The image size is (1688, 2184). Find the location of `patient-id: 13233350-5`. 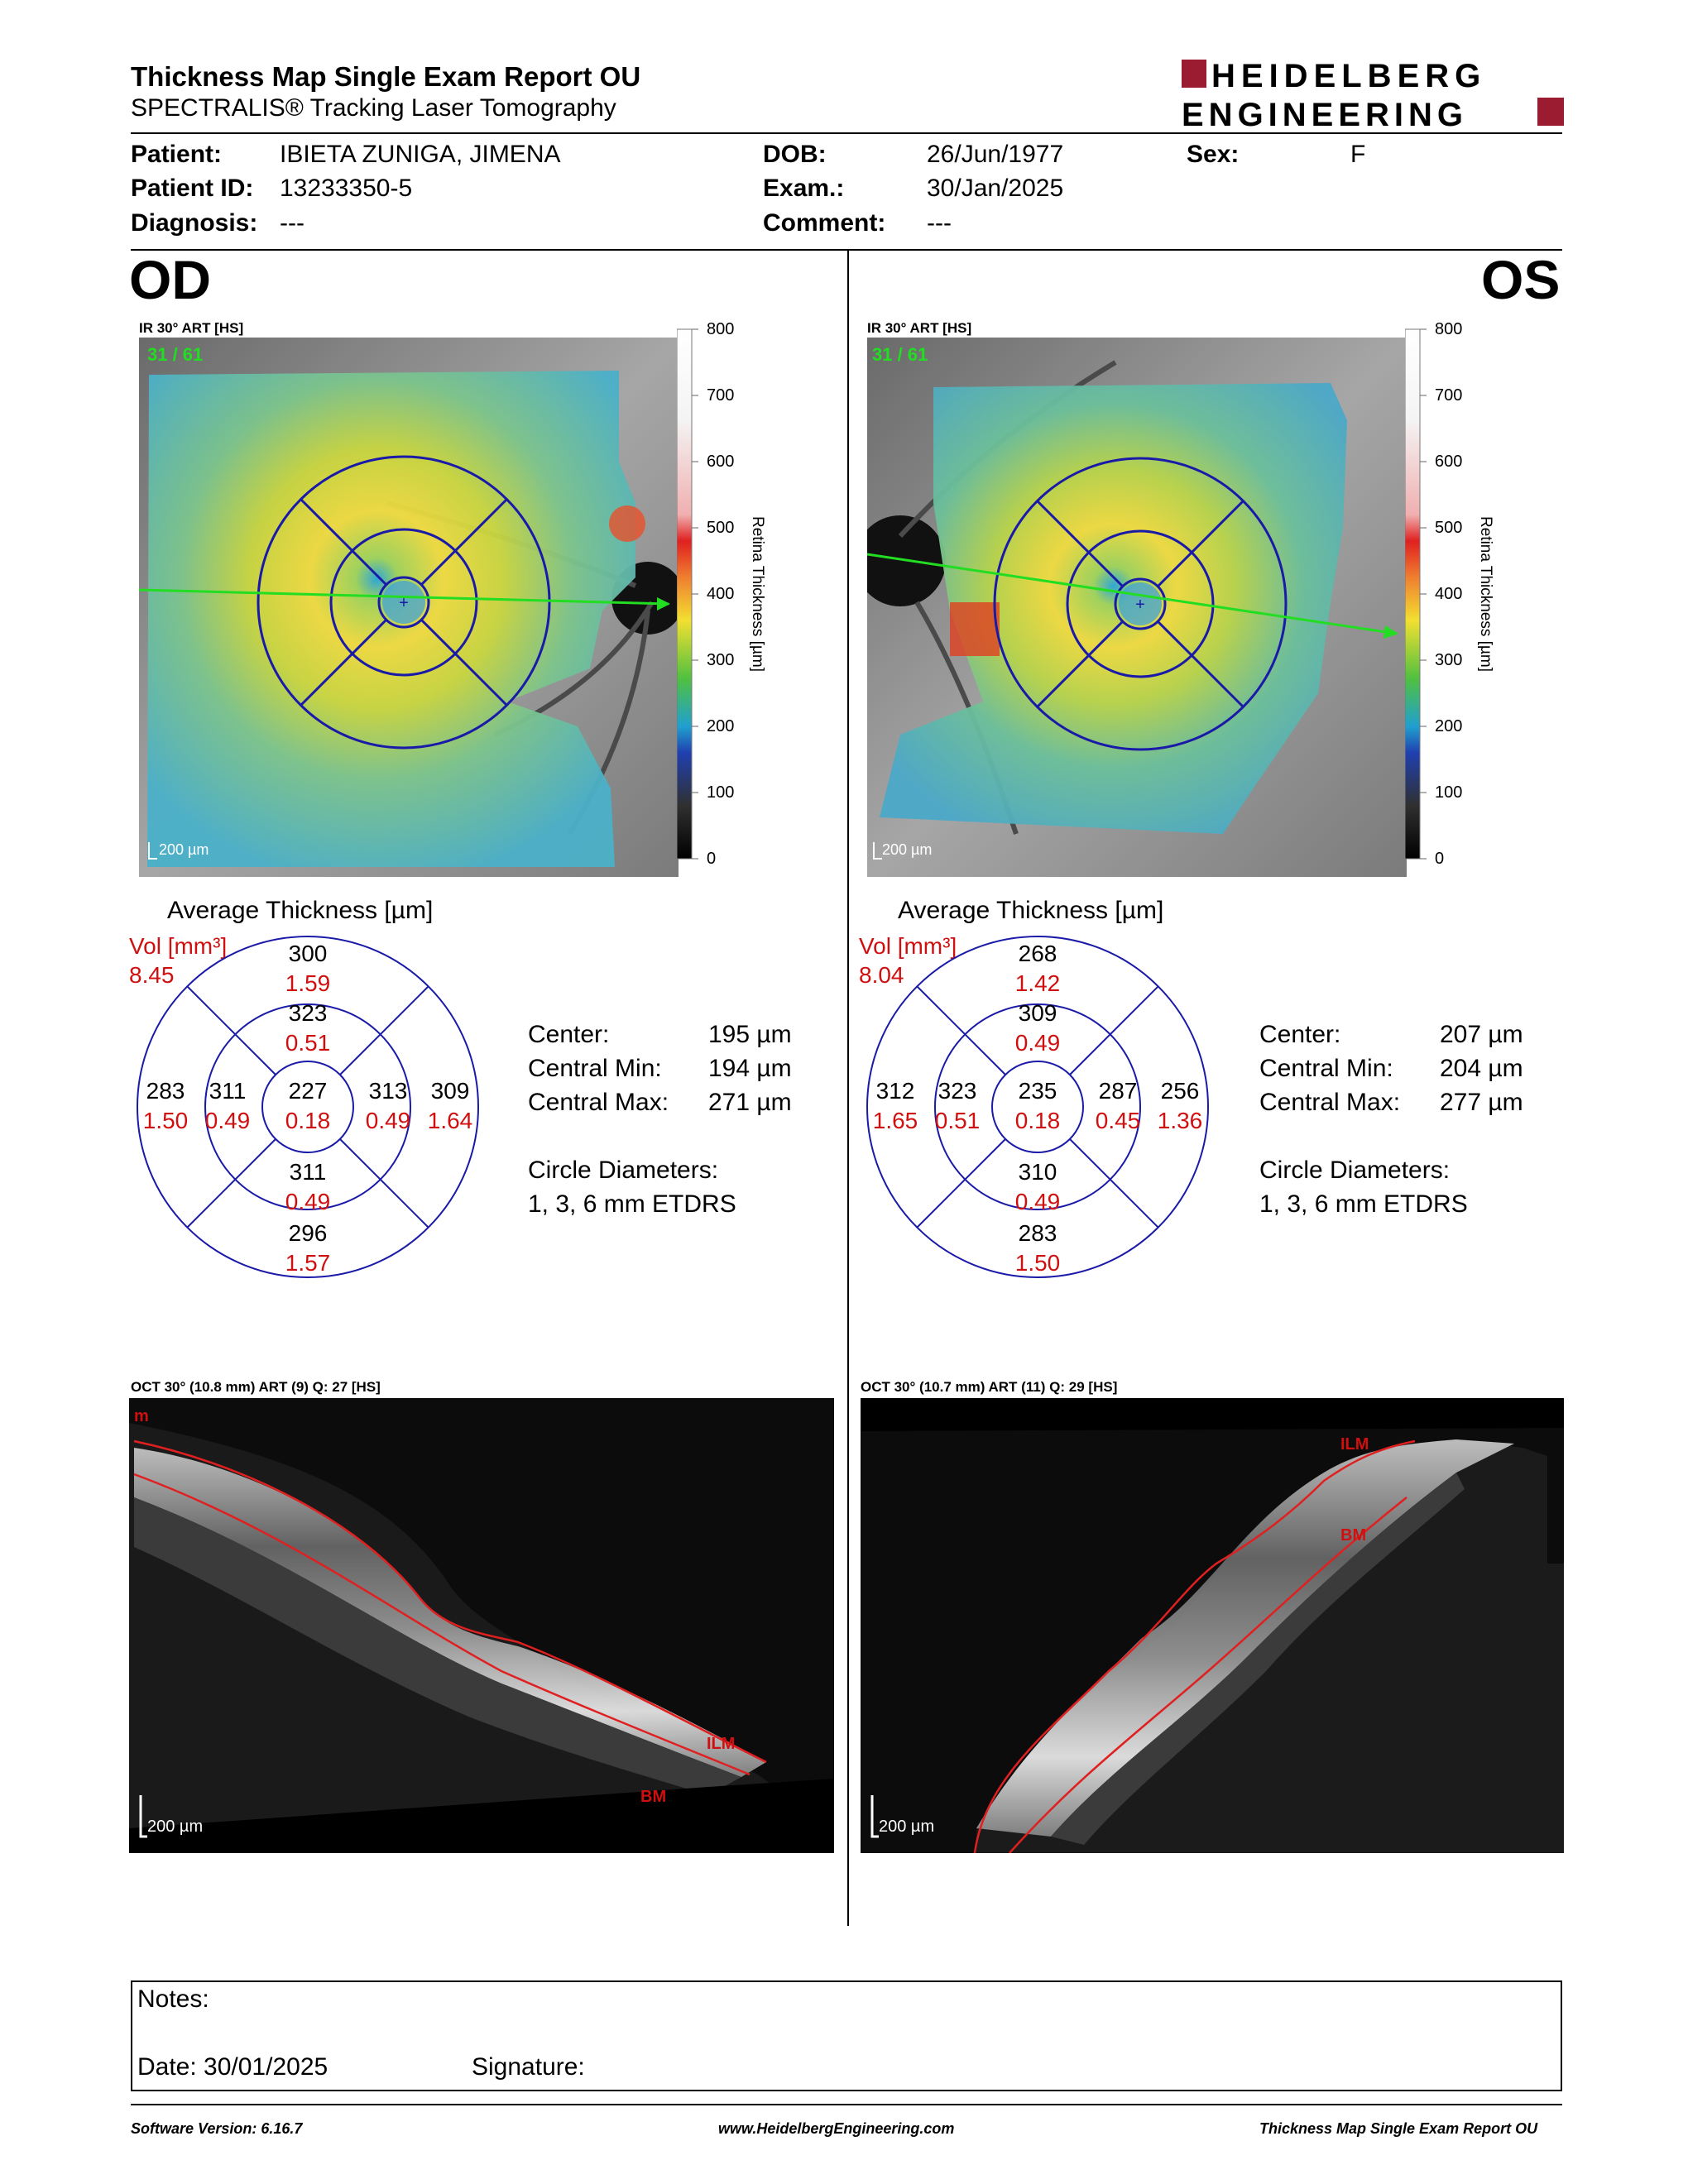

patient-id: 13233350-5 is located at coordinates (346, 188).